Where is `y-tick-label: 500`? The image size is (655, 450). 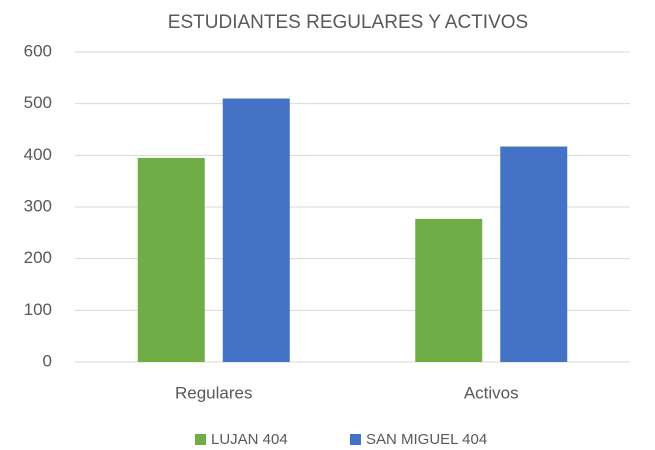 y-tick-label: 500 is located at coordinates (38, 102).